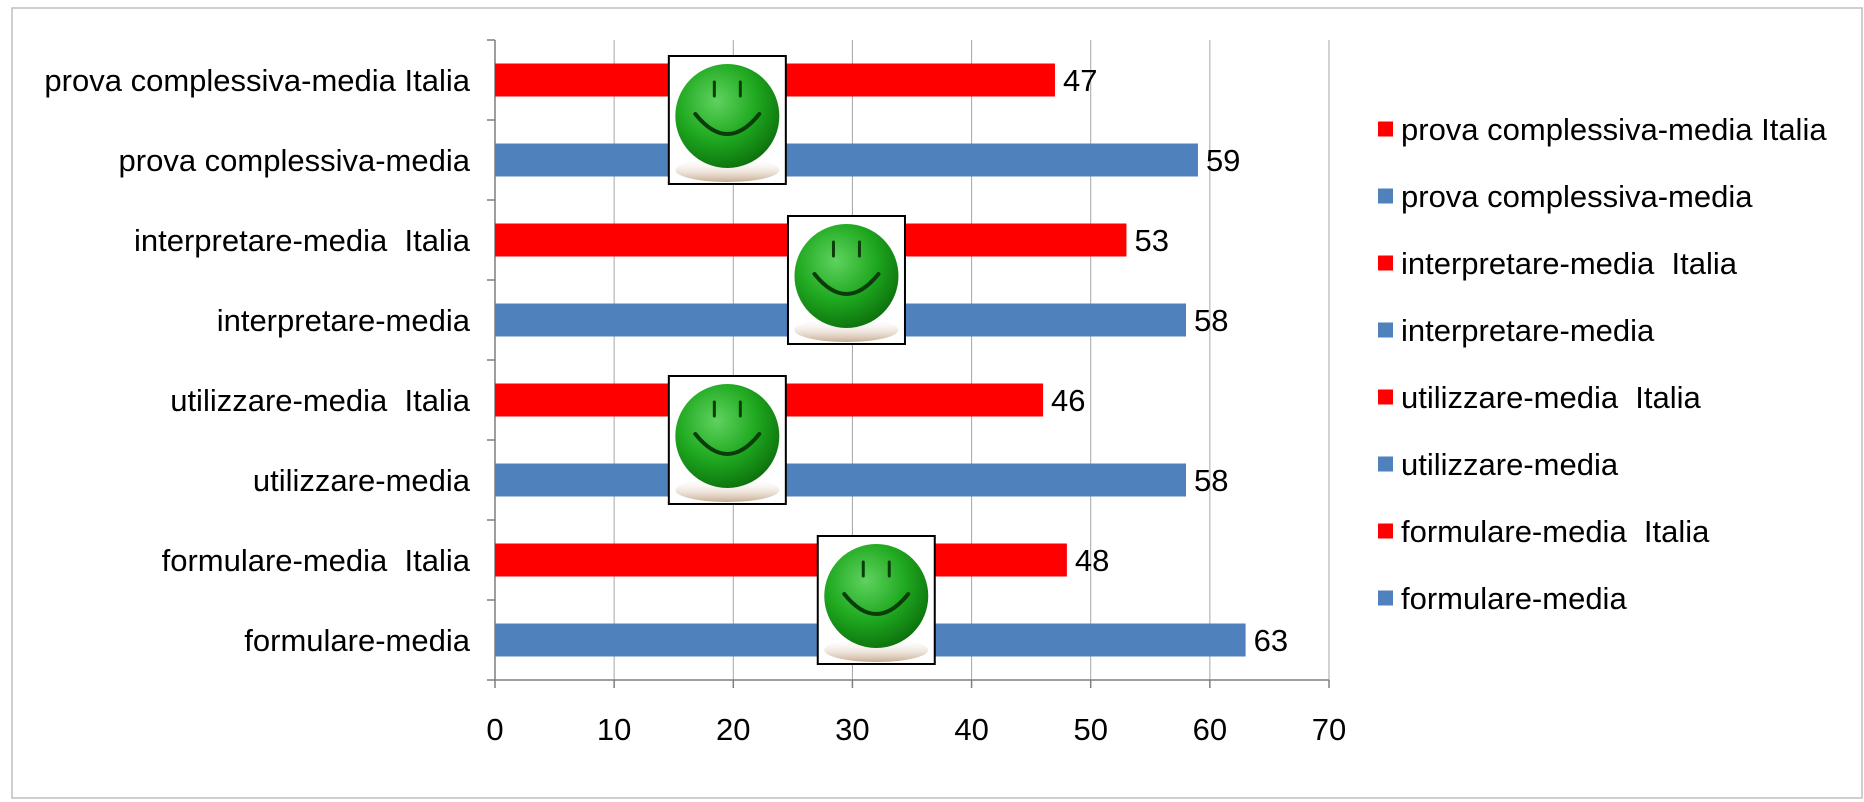  What do you see at coordinates (1223, 160) in the screenshot?
I see `data-label: 59` at bounding box center [1223, 160].